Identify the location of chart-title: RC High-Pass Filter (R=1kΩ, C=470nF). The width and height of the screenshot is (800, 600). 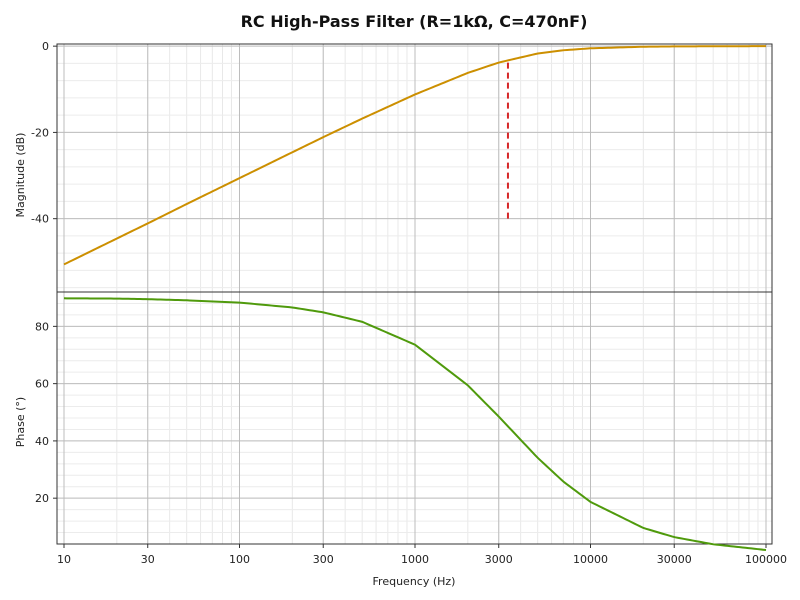
(414, 21).